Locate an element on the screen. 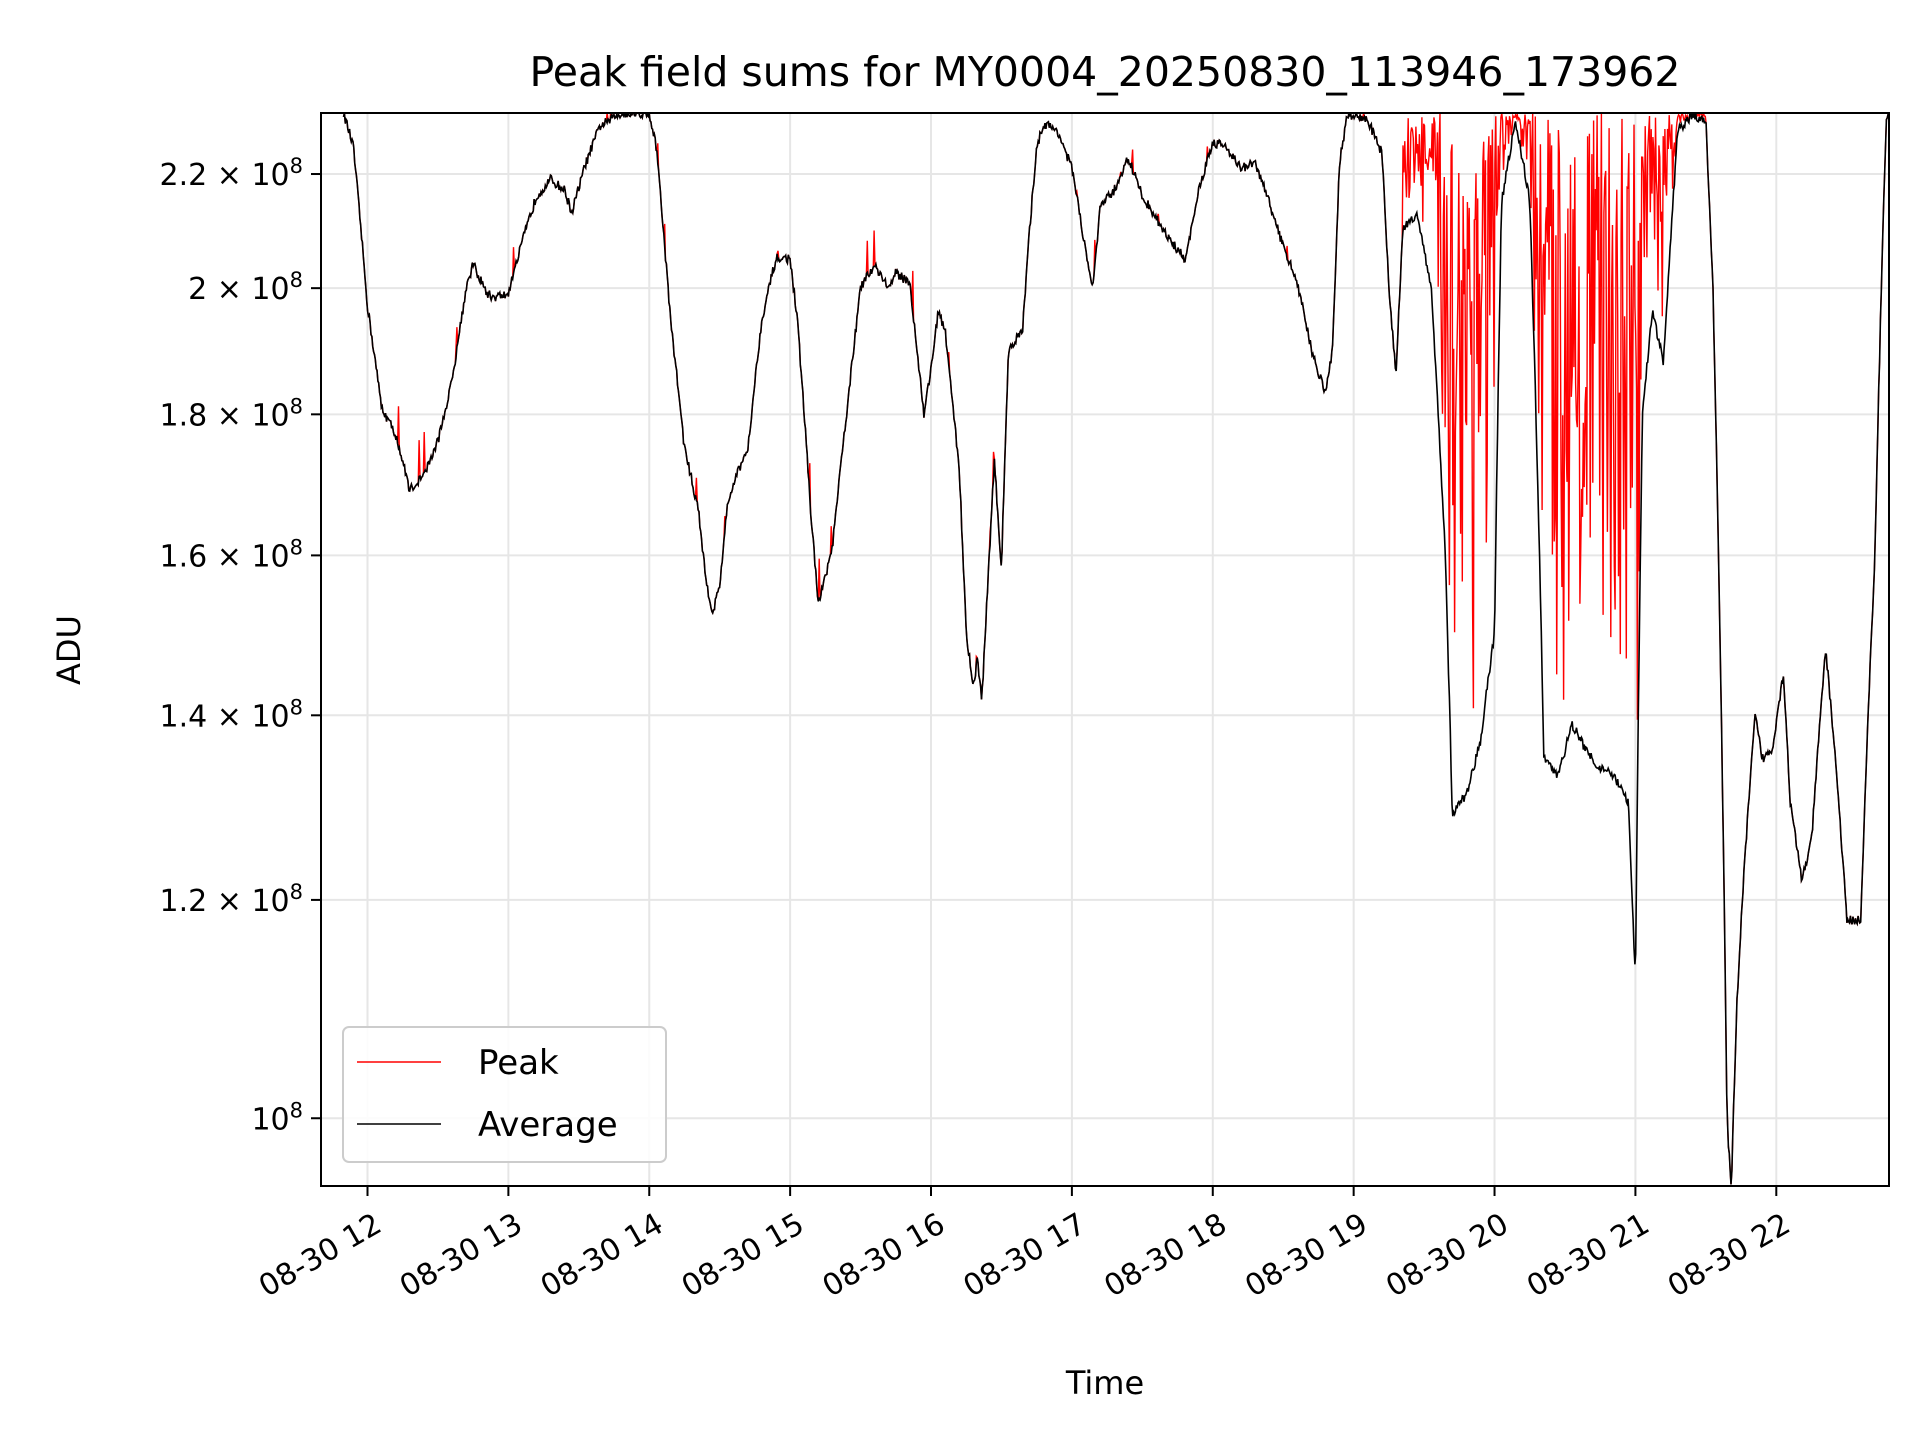 The width and height of the screenshot is (1920, 1440). y-tick-label: 2 × 108 is located at coordinates (245, 287).